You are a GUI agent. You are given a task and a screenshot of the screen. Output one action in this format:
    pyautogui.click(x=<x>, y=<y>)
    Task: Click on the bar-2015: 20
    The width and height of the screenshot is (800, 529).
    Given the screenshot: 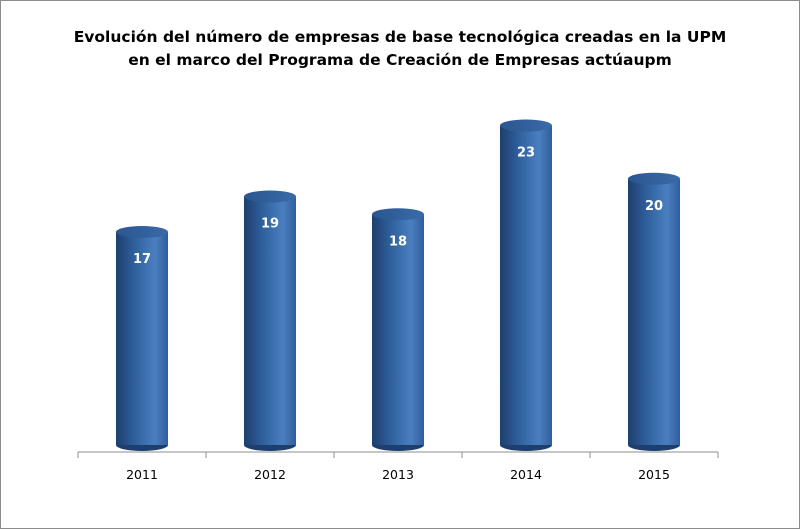 What is the action you would take?
    pyautogui.click(x=654, y=311)
    